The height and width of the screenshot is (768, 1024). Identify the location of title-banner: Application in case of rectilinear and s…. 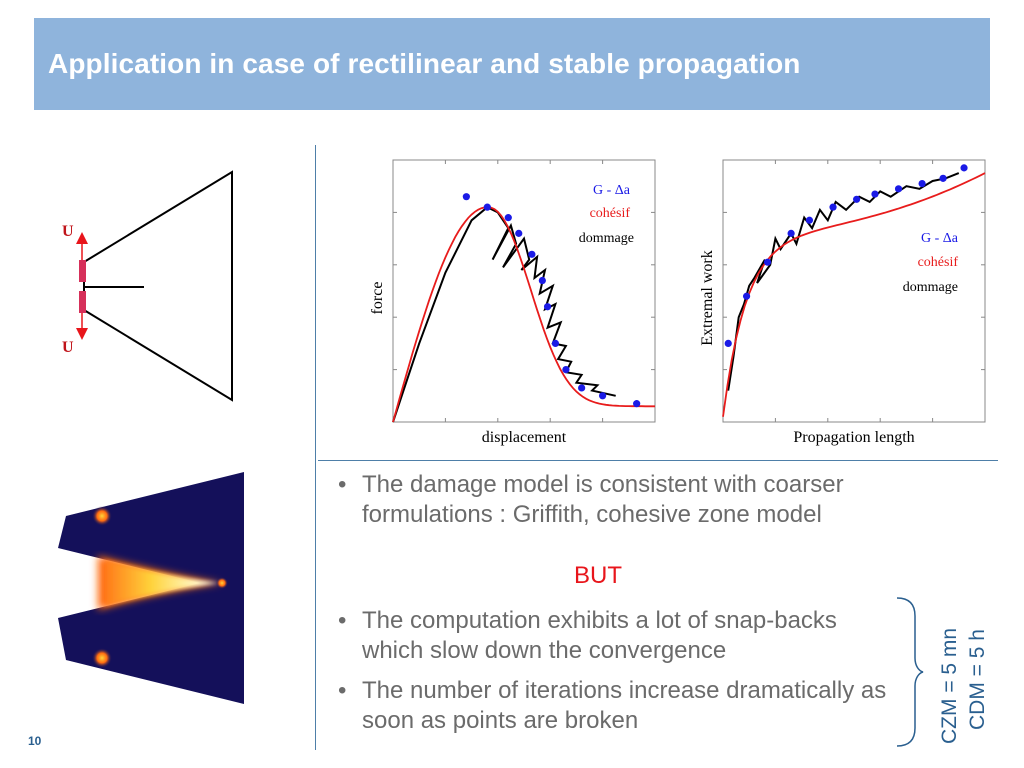
(512, 64).